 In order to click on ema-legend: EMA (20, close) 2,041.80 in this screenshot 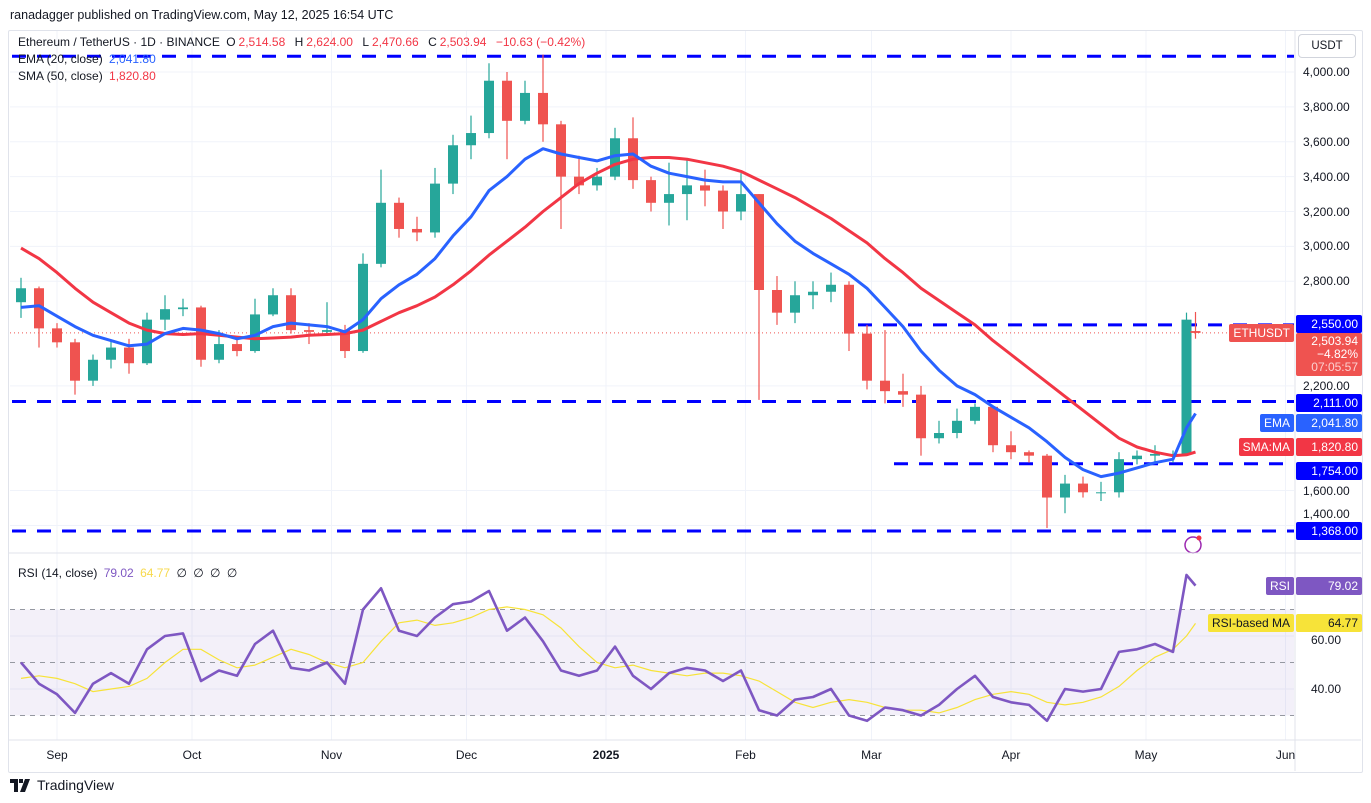, I will do `click(88, 59)`.